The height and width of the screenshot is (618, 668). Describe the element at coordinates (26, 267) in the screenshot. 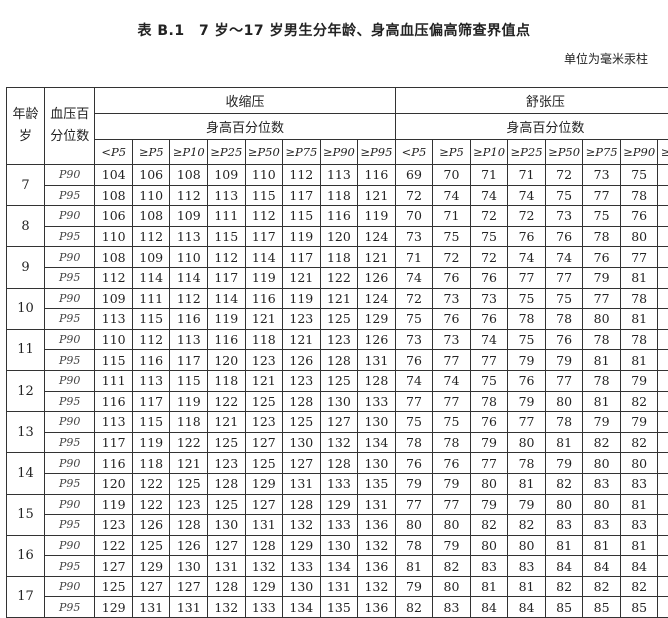

I see `age-cell: 9` at that location.